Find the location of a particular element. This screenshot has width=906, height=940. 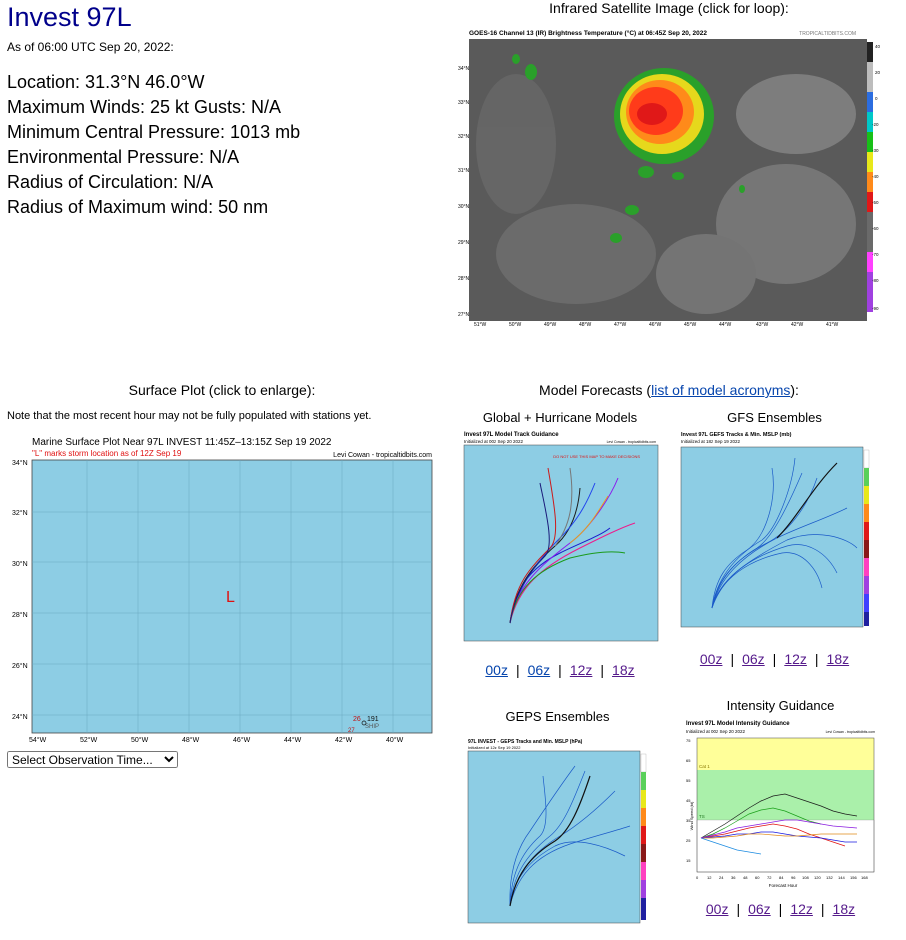

stat-max-winds: Maximum Winds: 25 kt Gusts: N/A is located at coordinates (144, 107).